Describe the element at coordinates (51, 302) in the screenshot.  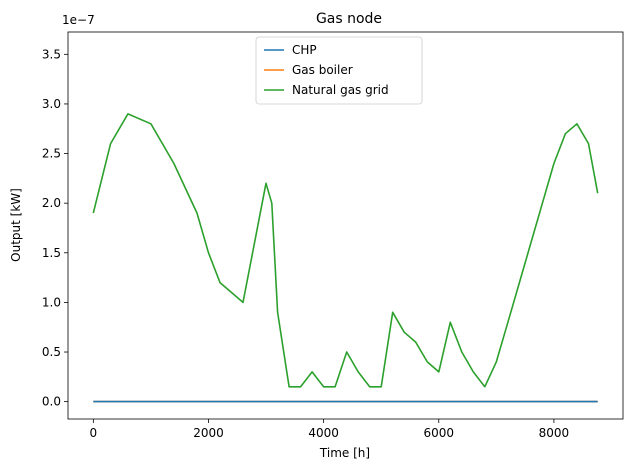
I see `y-tick-label: 1.0` at that location.